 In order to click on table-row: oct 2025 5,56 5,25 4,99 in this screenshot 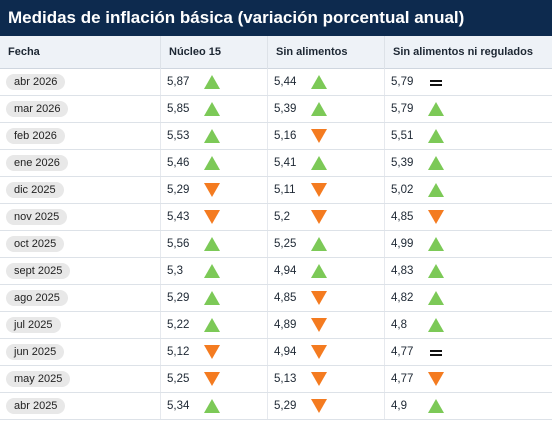, I will do `click(276, 244)`.